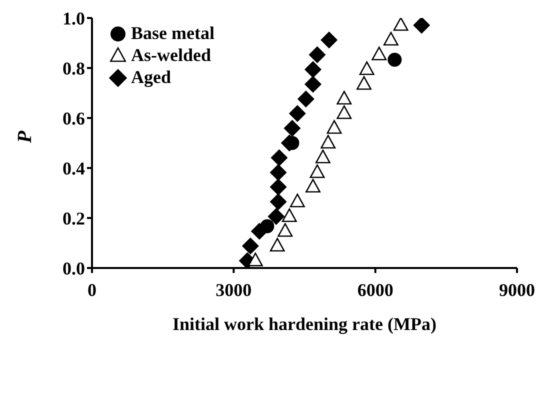 This screenshot has height=414, width=543. I want to click on x-tick-label: 6000, so click(375, 290).